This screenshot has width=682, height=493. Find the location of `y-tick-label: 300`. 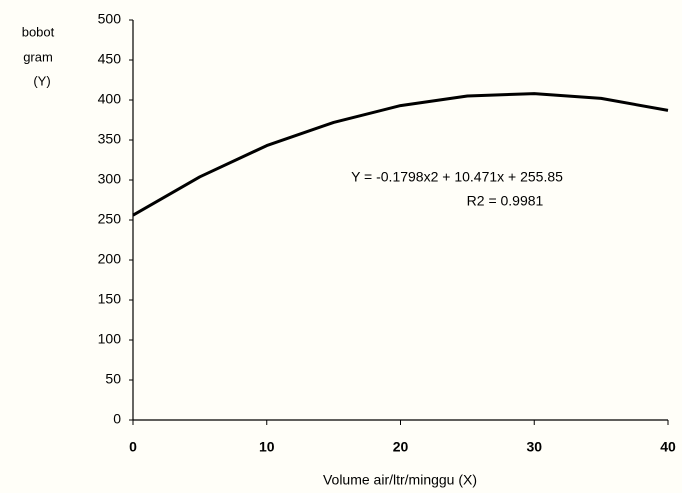

y-tick-label: 300 is located at coordinates (110, 179).